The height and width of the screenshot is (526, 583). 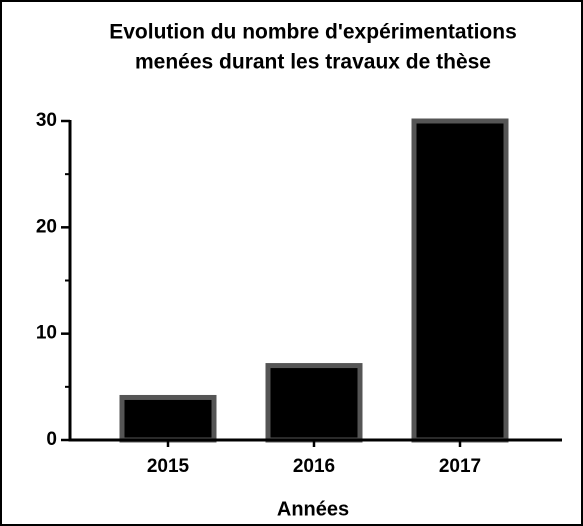 I want to click on x-tick-label: 2017, so click(x=460, y=466).